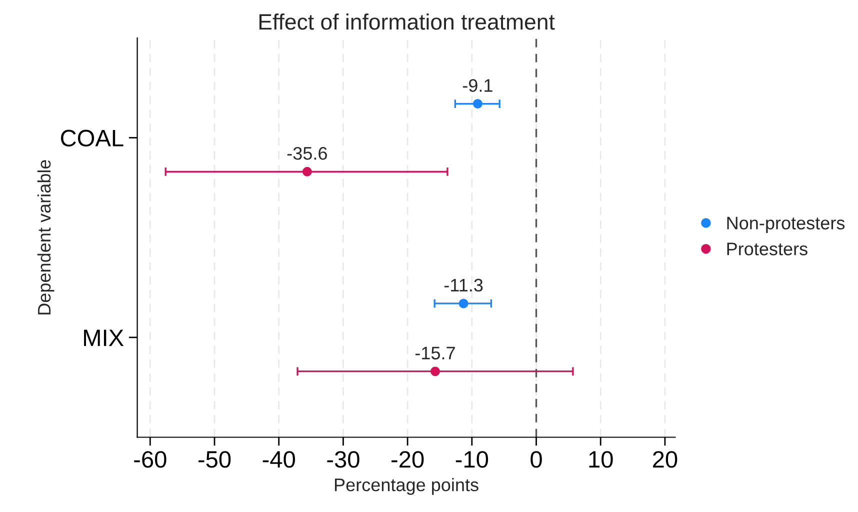 The height and width of the screenshot is (512, 858). Describe the element at coordinates (463, 285) in the screenshot. I see `data-label: -11.3` at that location.